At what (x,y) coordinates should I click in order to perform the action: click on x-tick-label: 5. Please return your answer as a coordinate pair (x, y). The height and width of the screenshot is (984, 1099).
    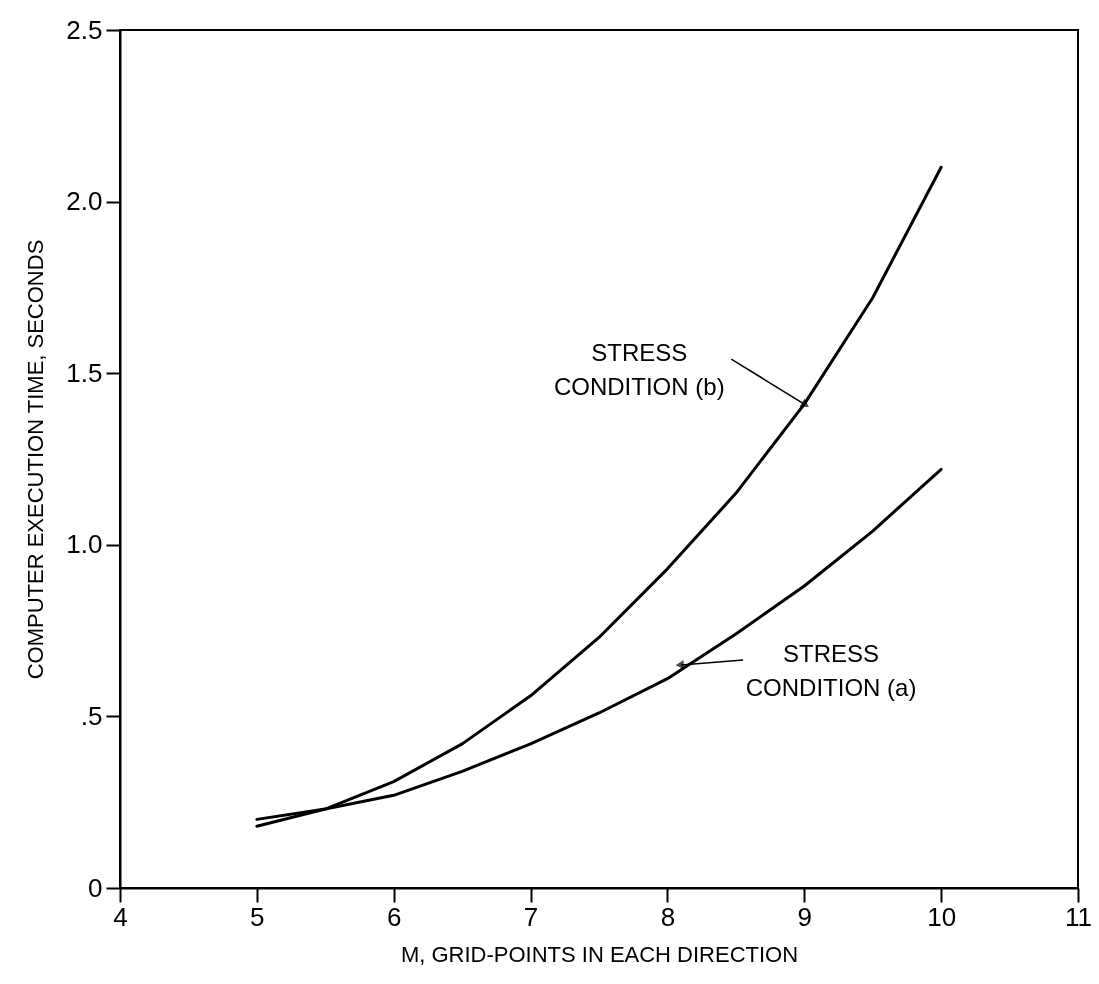
    Looking at the image, I should click on (257, 916).